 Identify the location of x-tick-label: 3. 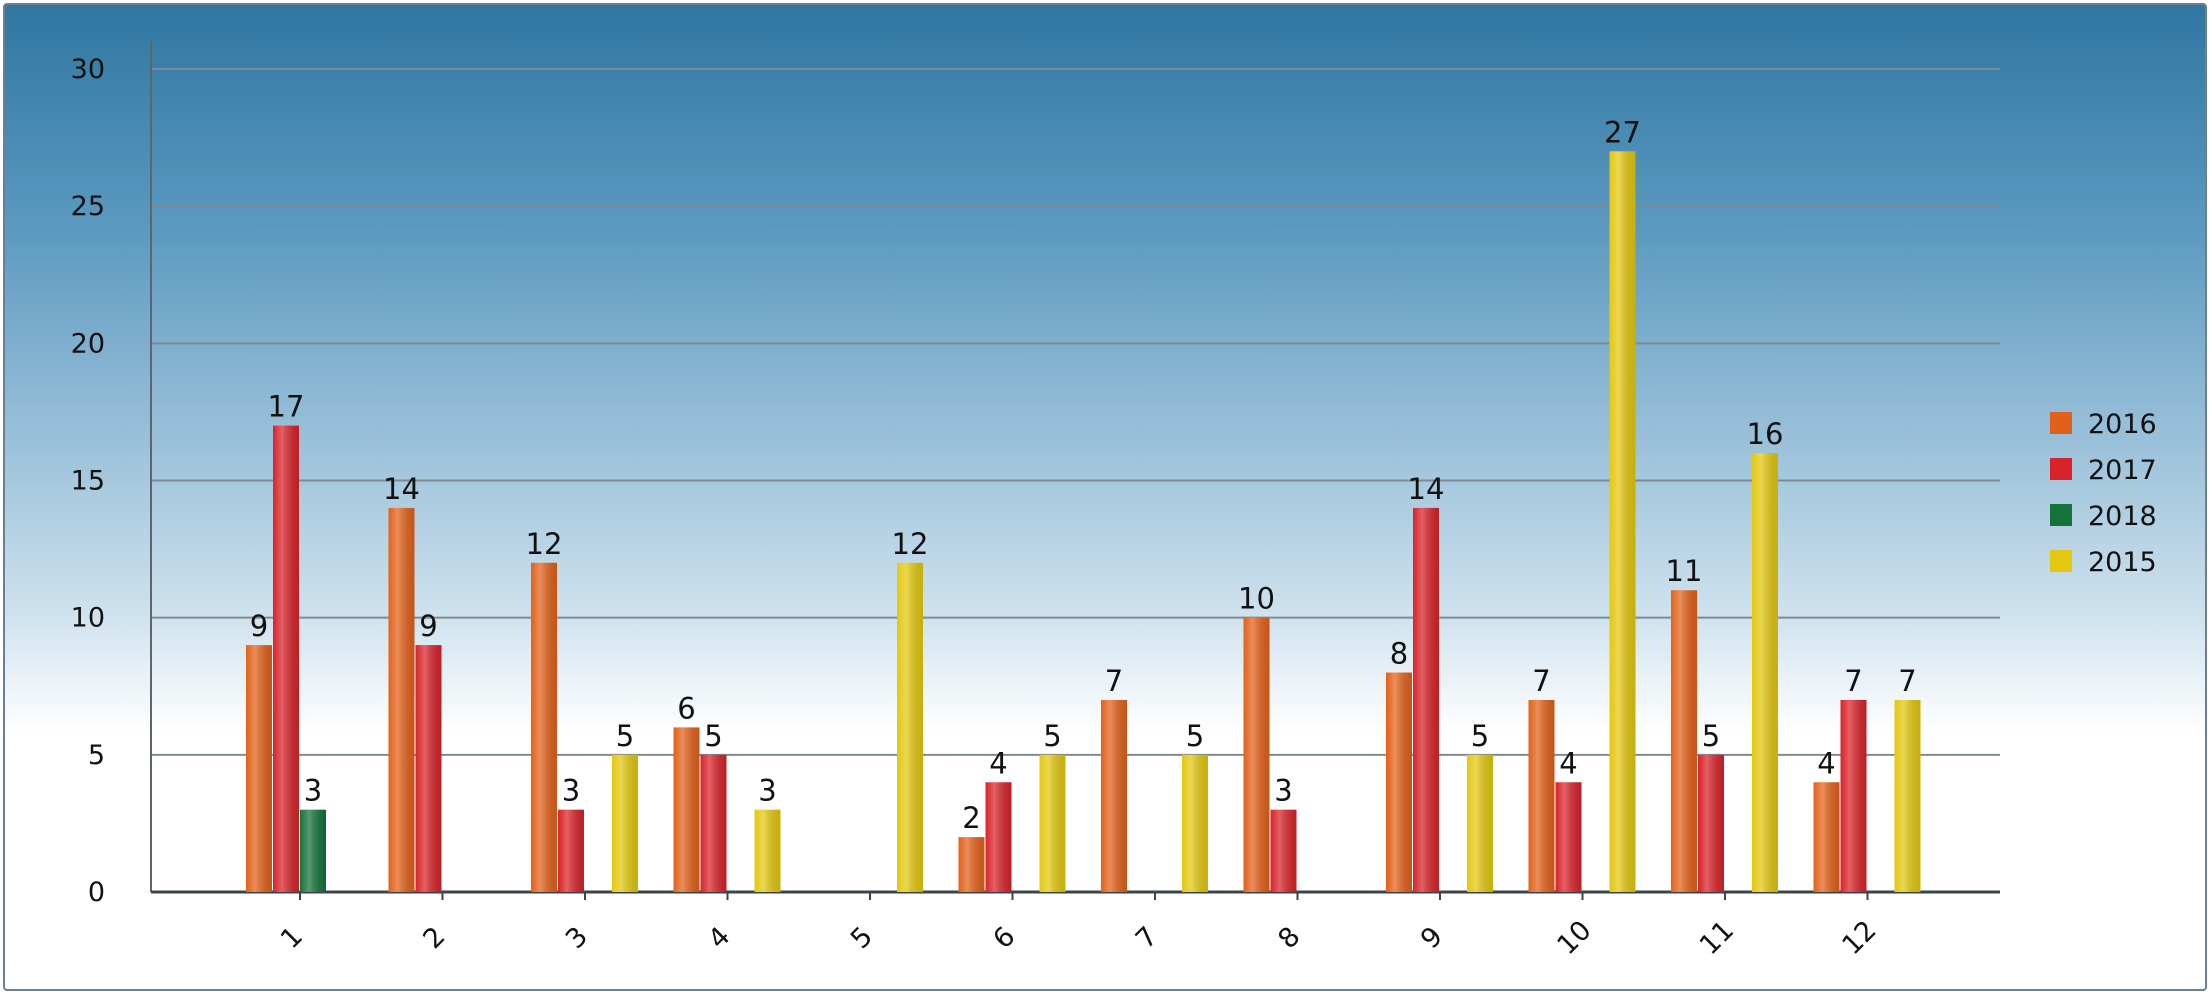
(577, 938).